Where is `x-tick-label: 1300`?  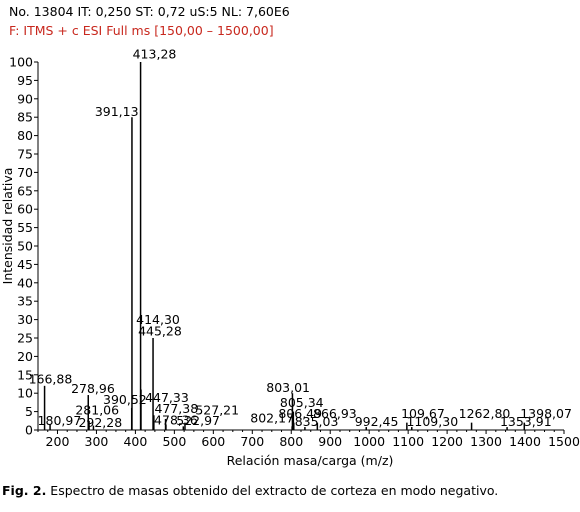
x-tick-label: 1300 is located at coordinates (486, 441).